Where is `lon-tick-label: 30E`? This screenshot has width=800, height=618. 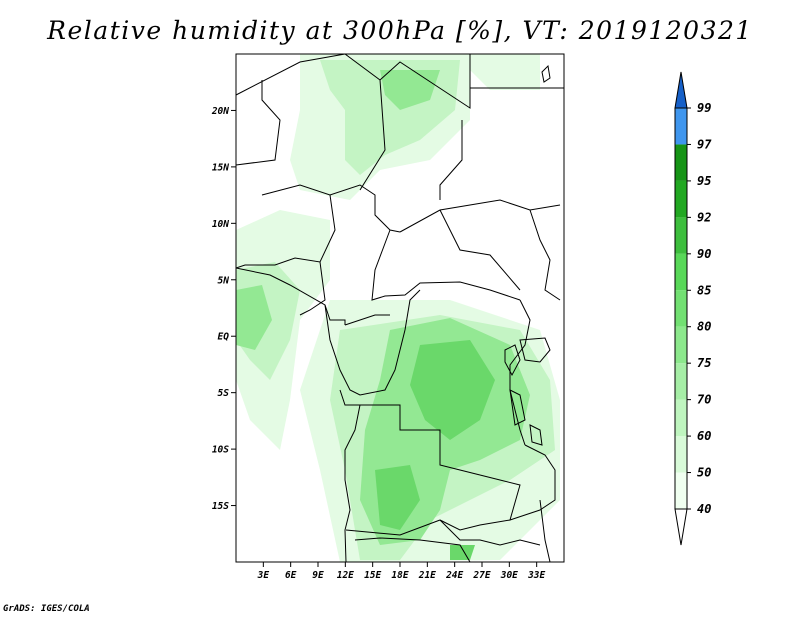 lon-tick-label: 30E is located at coordinates (509, 575).